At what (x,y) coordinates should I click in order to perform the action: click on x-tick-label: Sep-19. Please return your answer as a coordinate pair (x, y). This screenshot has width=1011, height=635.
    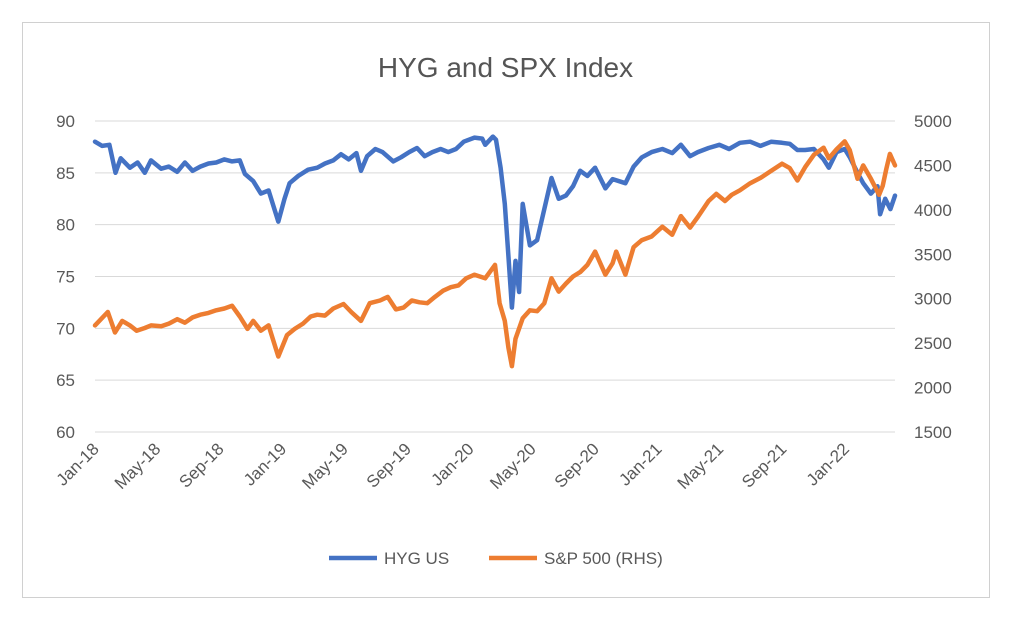
    Looking at the image, I should click on (389, 465).